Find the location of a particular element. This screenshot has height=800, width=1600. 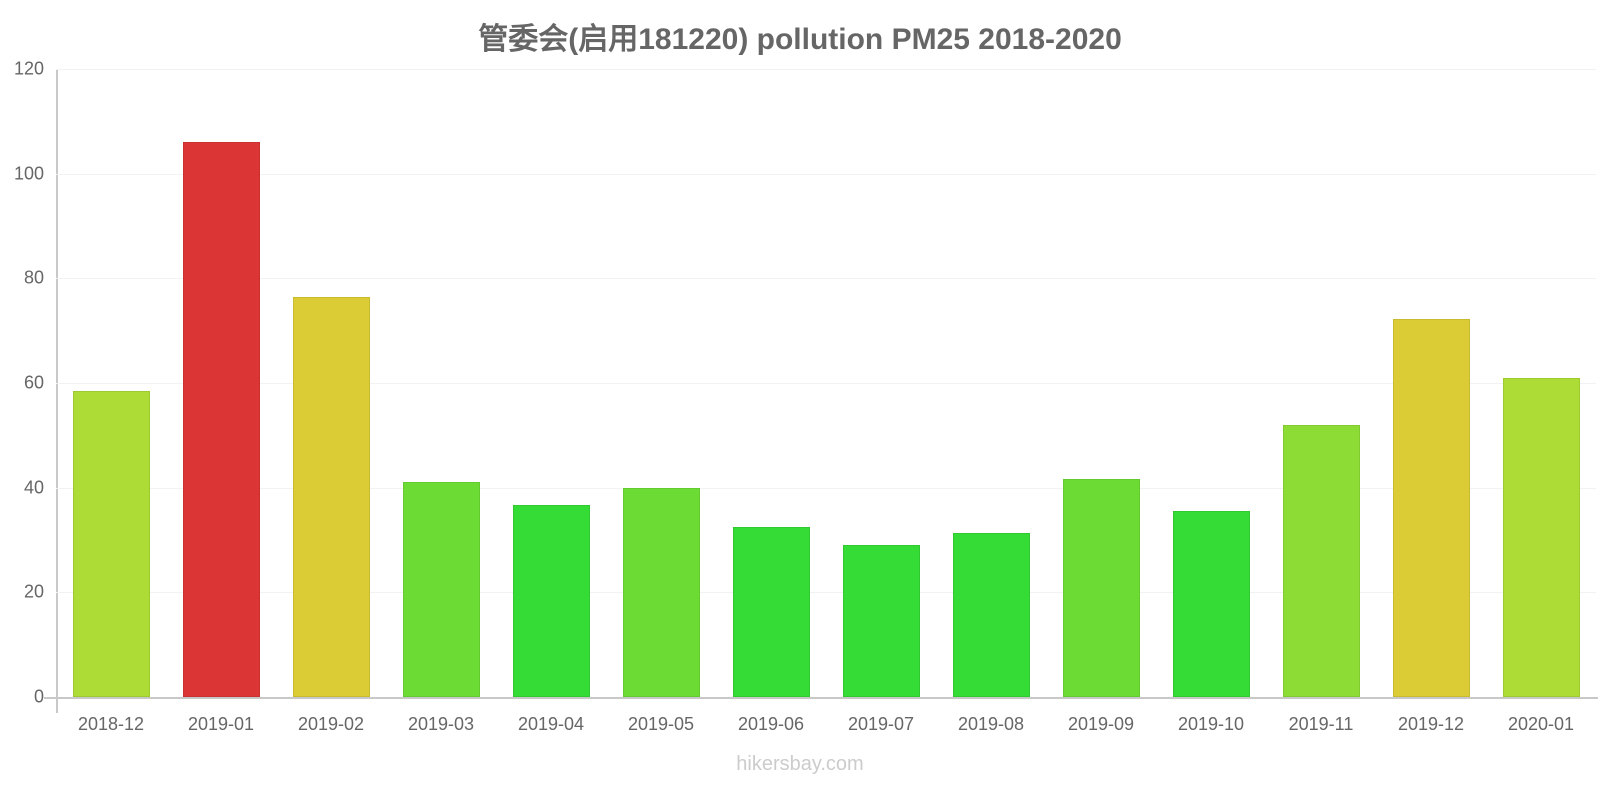

x-tick-label: 2019-05 is located at coordinates (661, 724).